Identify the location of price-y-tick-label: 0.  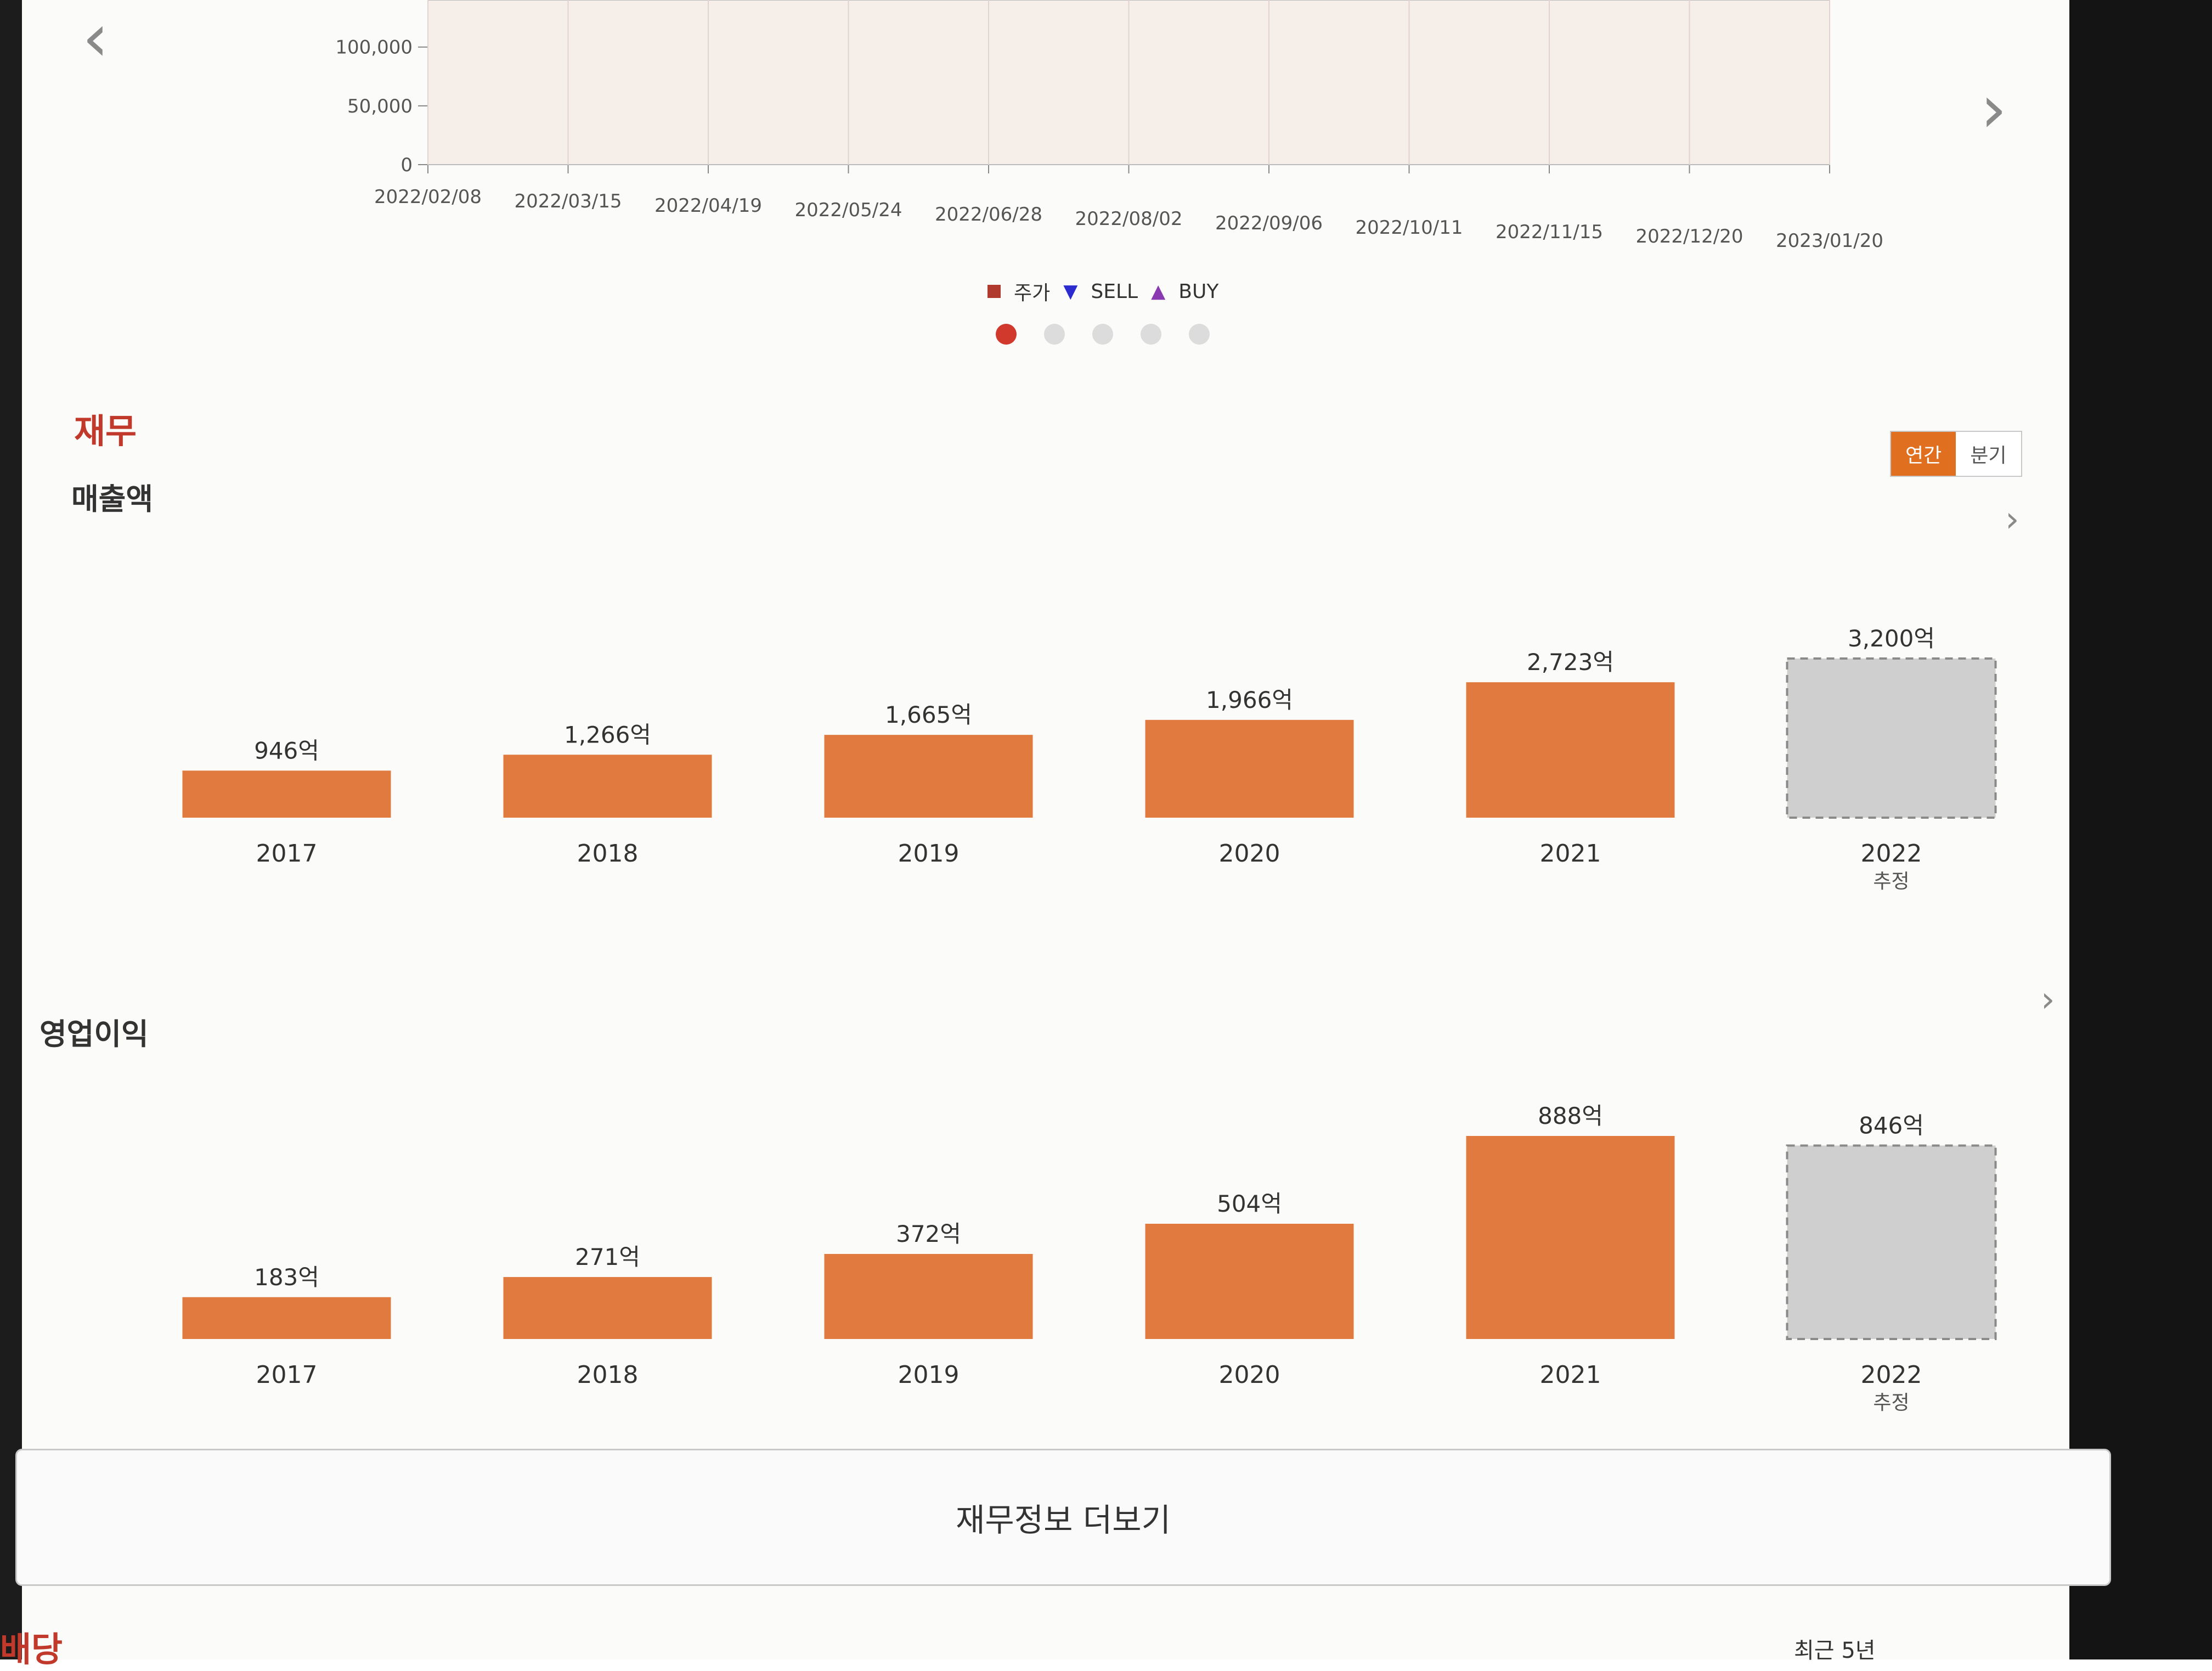
(406, 165).